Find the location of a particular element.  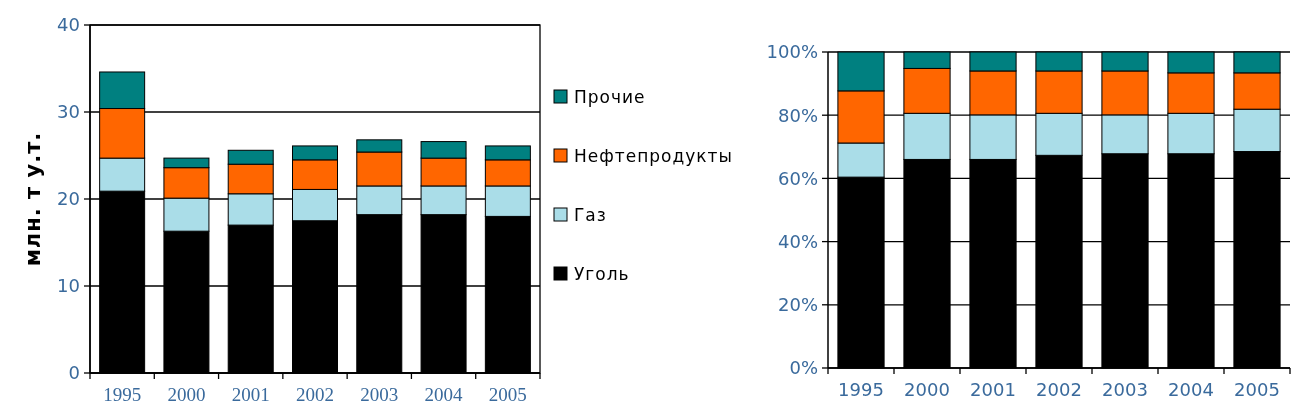

legend-label: Газ is located at coordinates (590, 214).